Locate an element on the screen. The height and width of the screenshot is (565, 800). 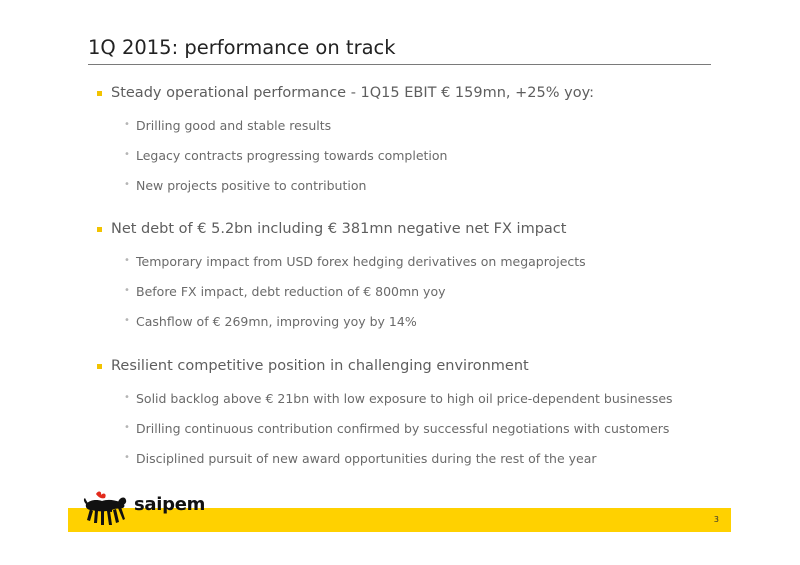
footer-bar: 3 is located at coordinates (399, 520).